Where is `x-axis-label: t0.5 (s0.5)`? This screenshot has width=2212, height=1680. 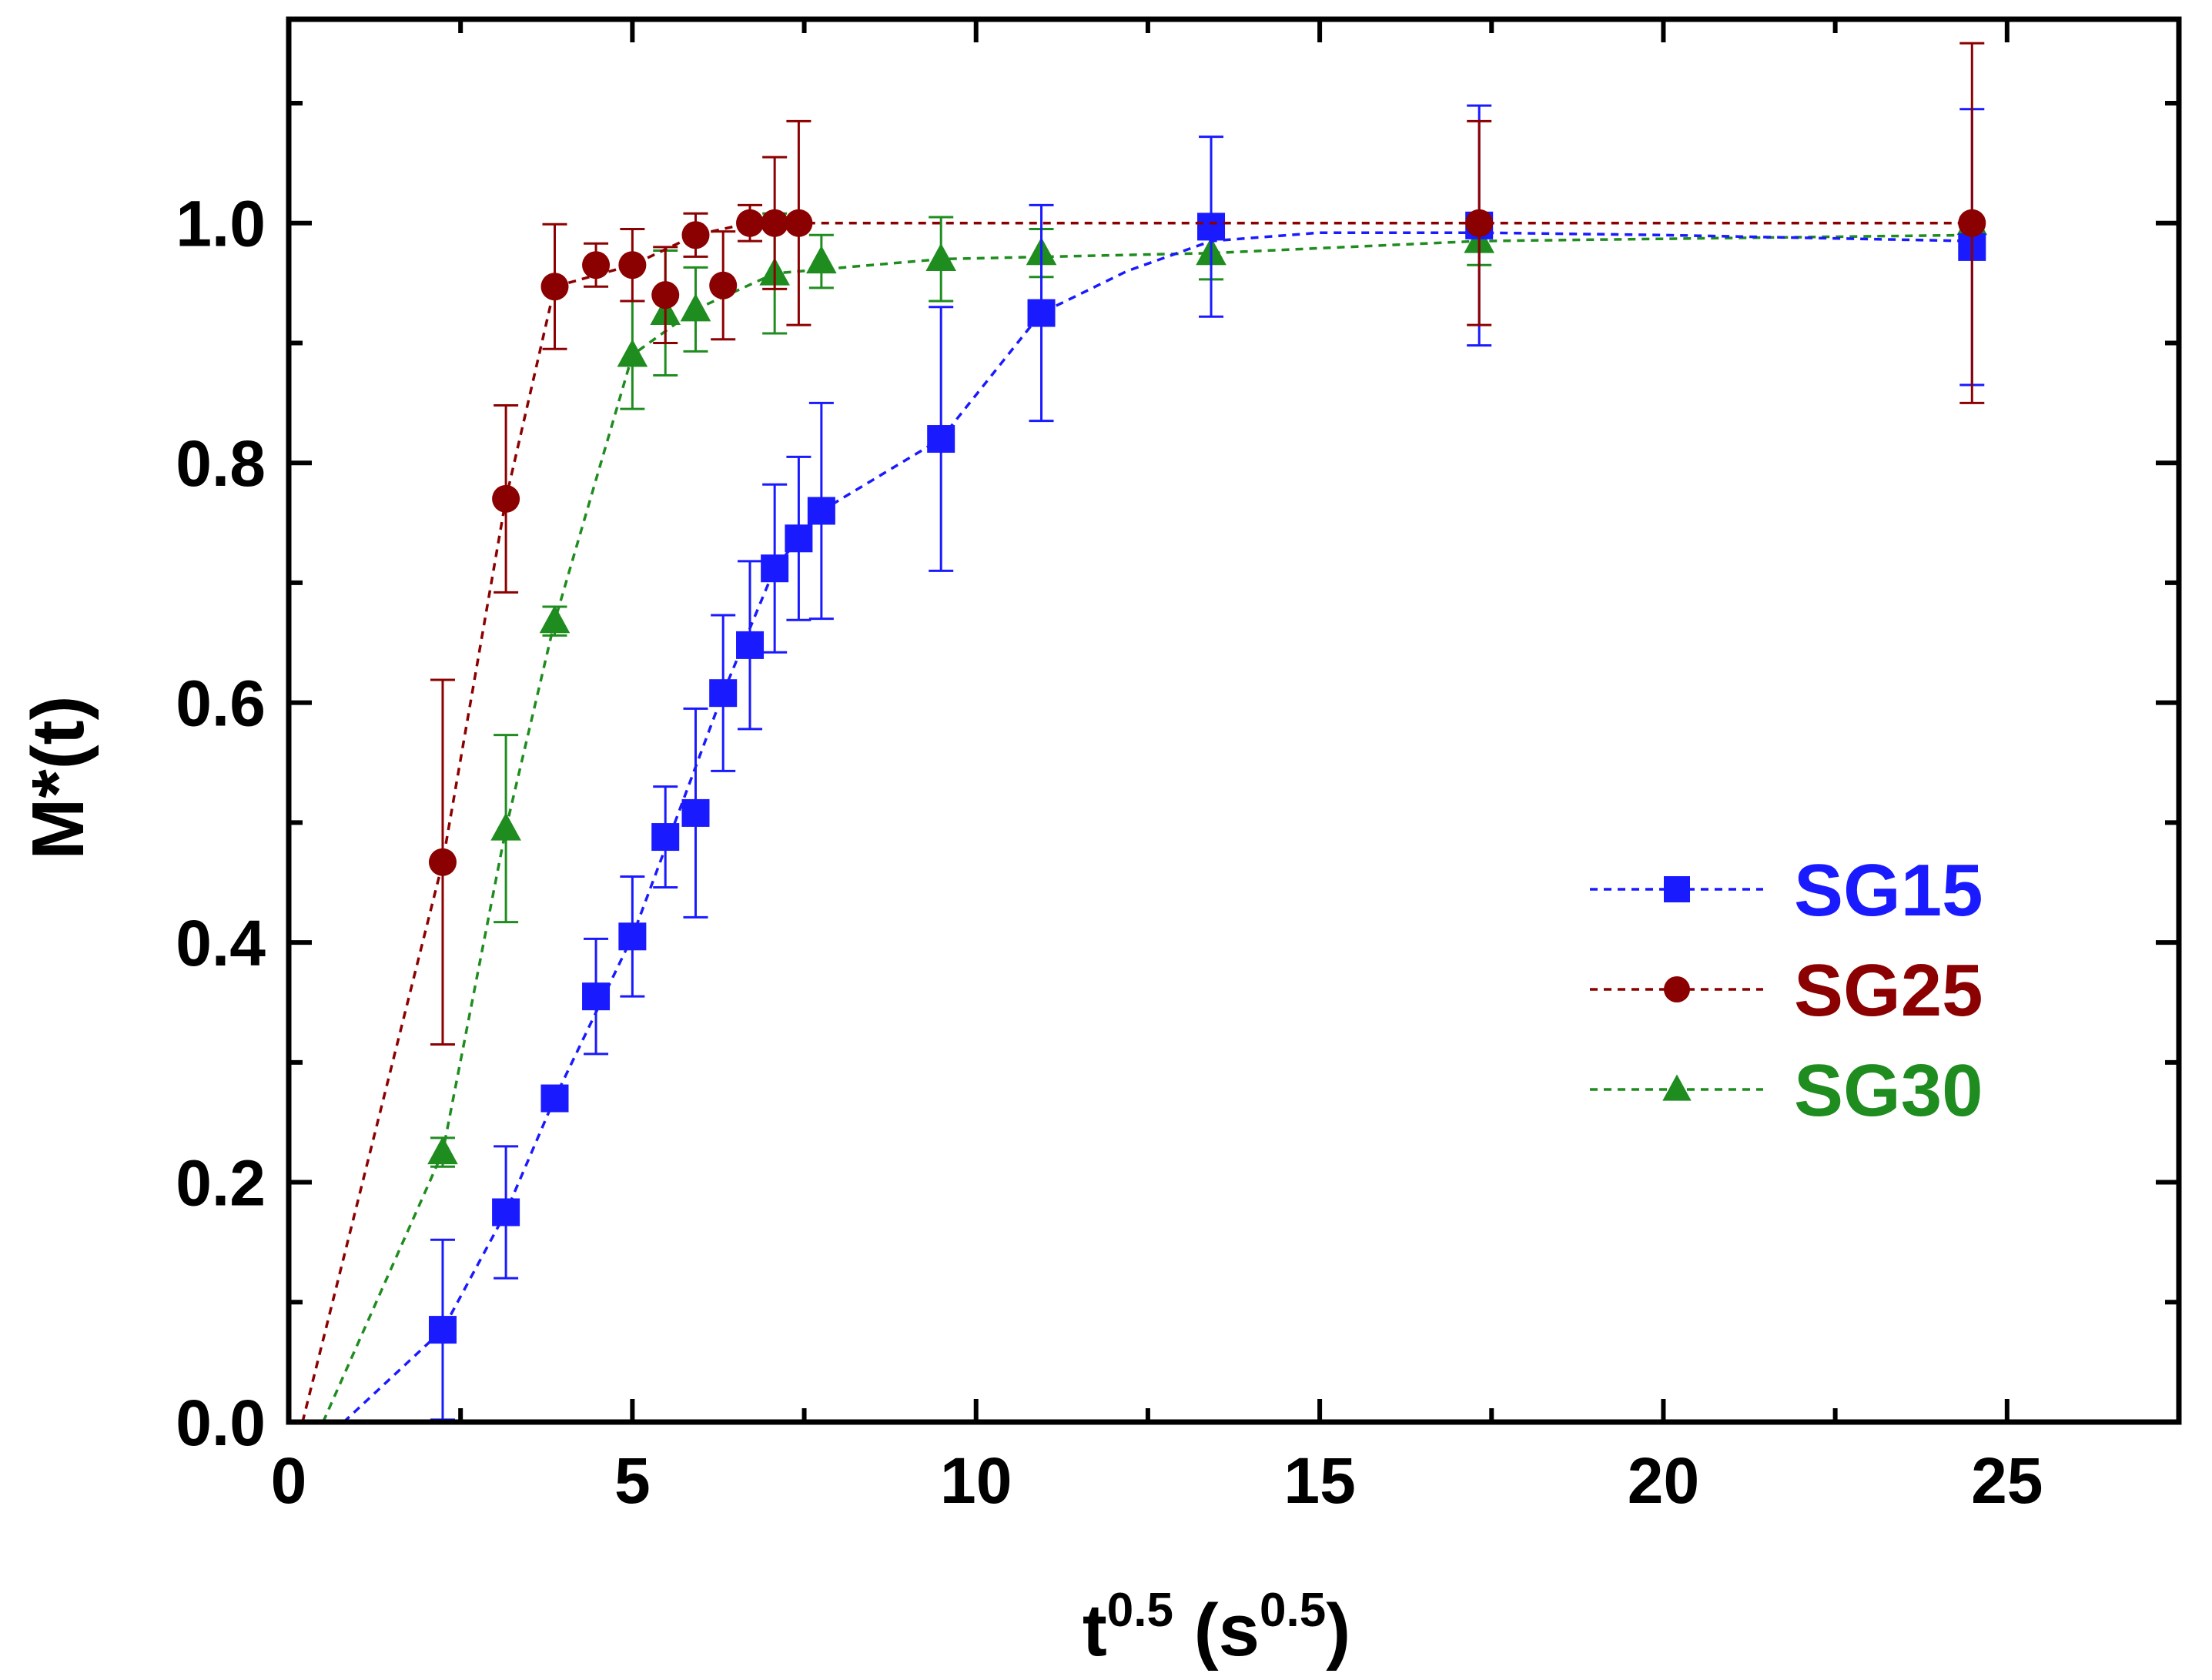
x-axis-label: t0.5 (s0.5) is located at coordinates (1216, 1628).